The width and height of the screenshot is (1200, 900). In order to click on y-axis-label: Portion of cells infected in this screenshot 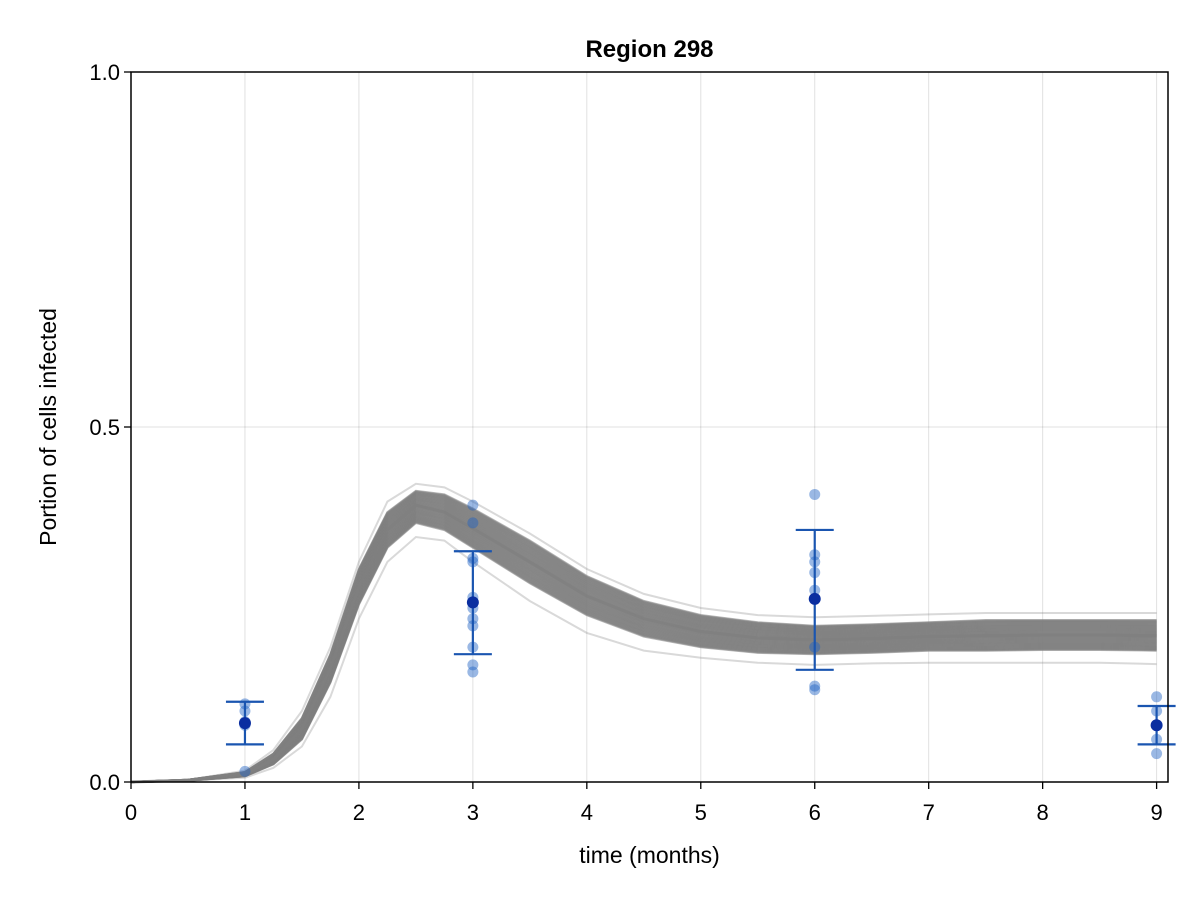, I will do `click(48, 427)`.